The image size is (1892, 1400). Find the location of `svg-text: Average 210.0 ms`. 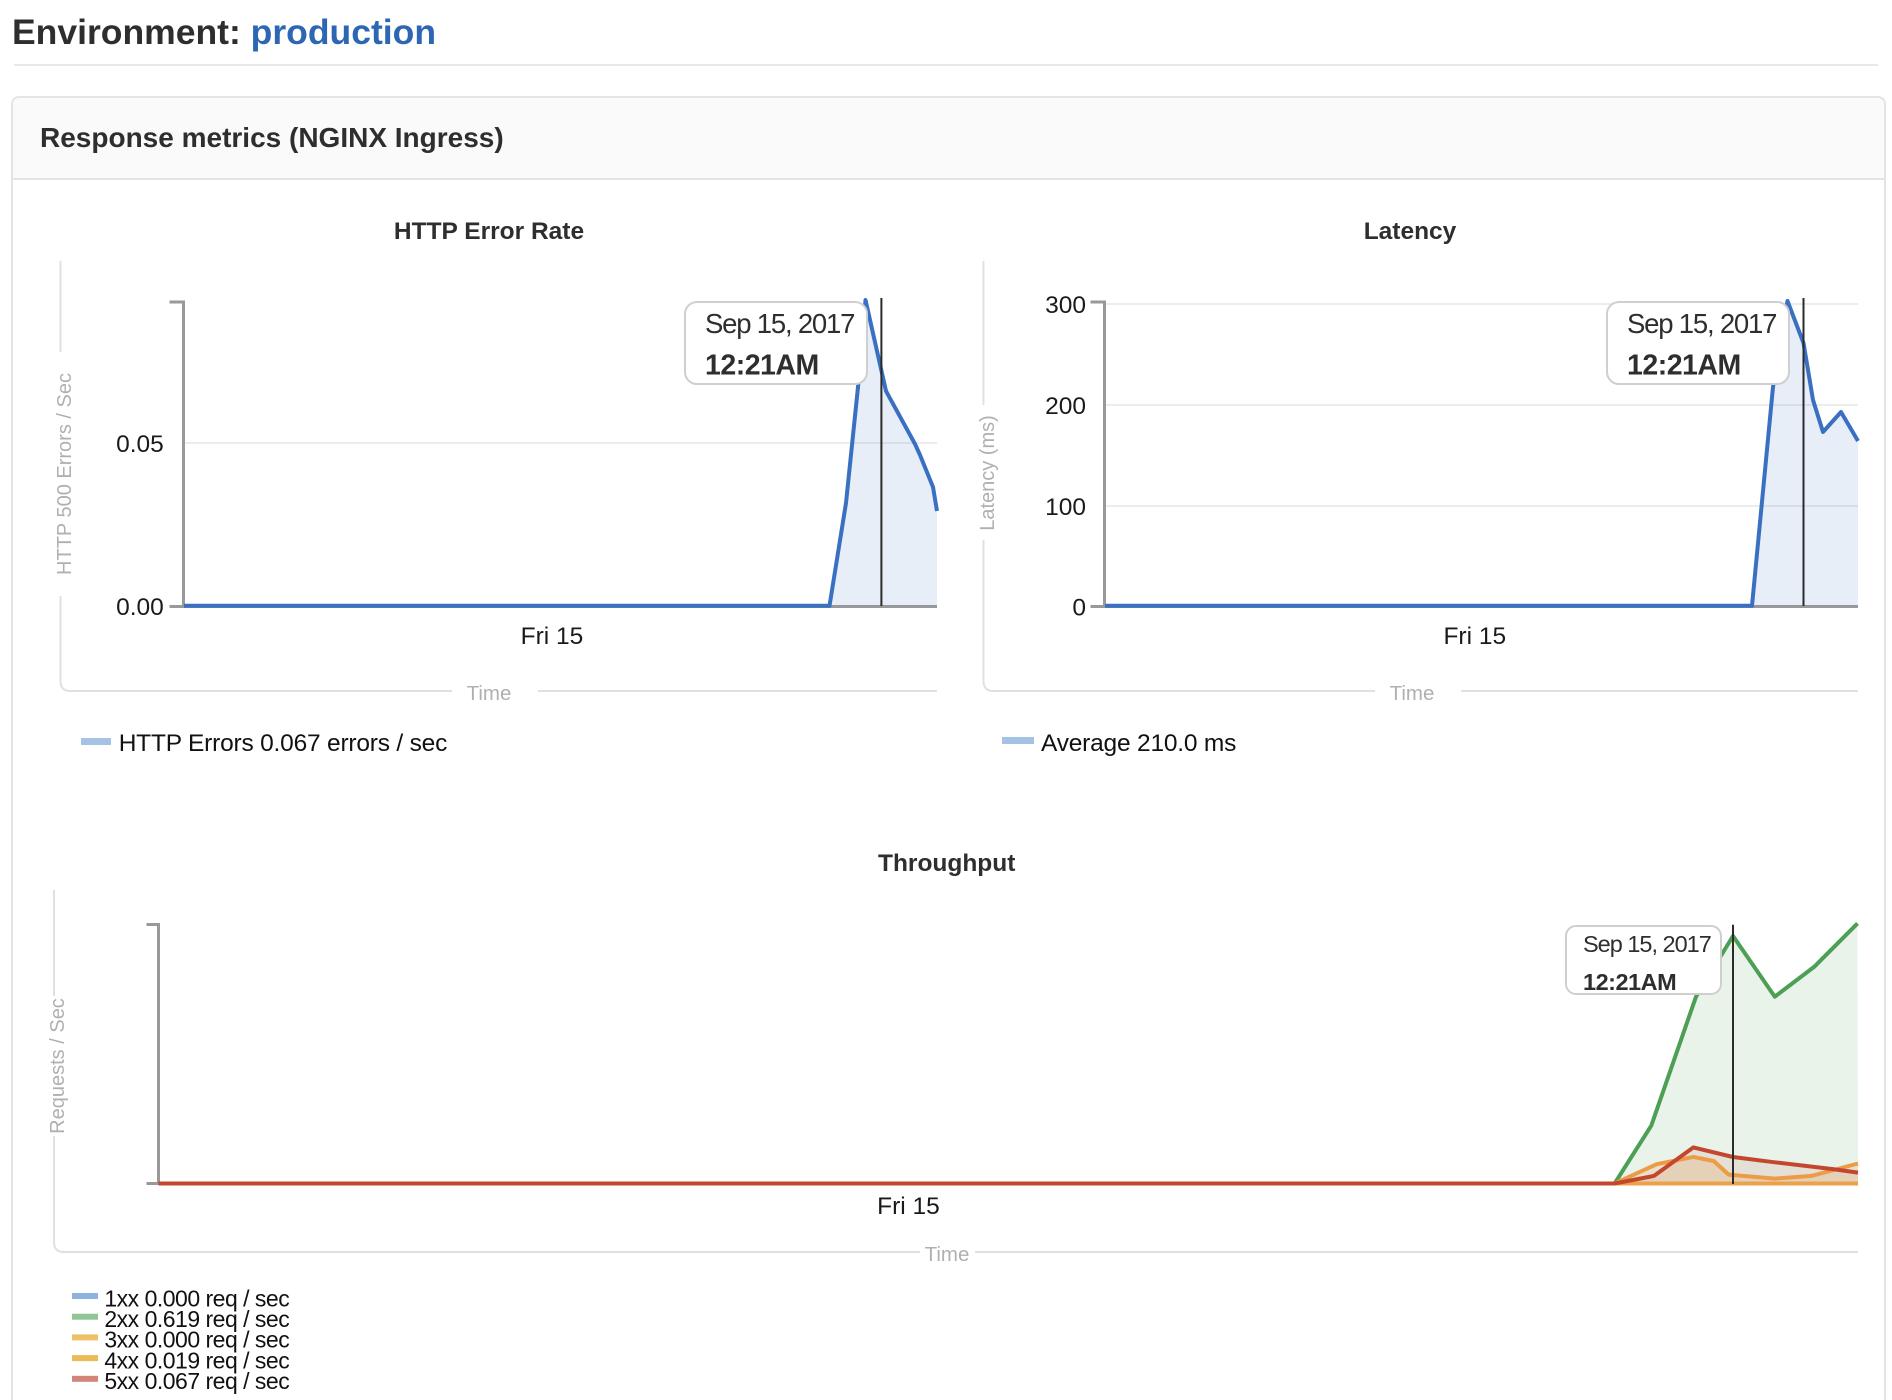

svg-text: Average 210.0 ms is located at coordinates (1138, 743).